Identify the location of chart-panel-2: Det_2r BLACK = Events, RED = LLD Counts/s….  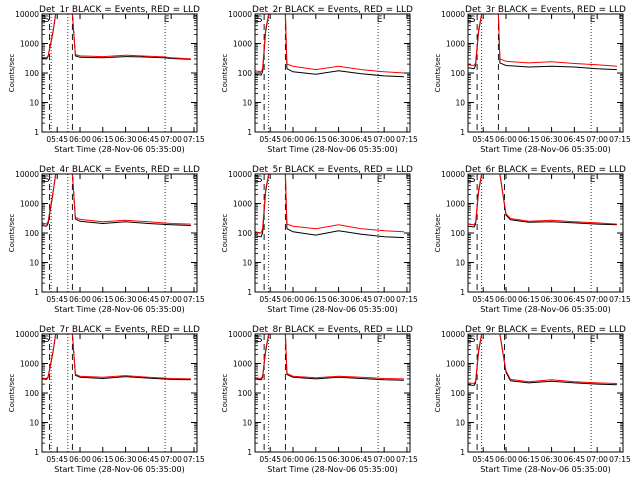
(319, 79).